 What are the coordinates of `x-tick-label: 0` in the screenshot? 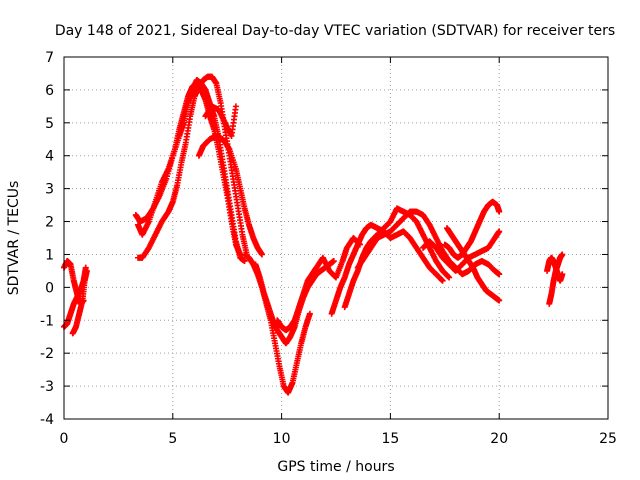 It's located at (64, 439).